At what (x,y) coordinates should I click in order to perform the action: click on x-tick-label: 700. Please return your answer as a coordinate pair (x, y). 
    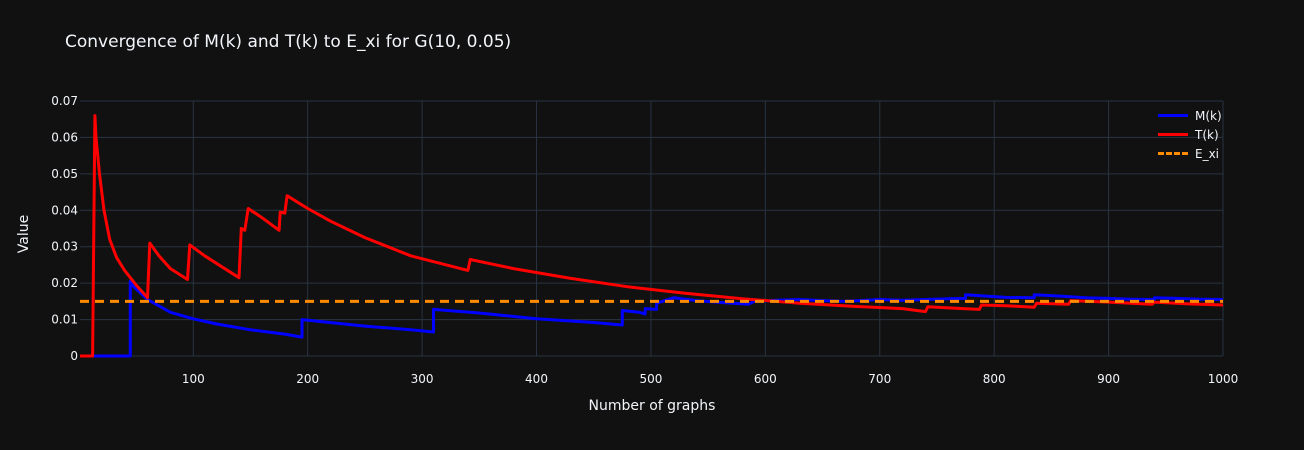
    Looking at the image, I should click on (879, 379).